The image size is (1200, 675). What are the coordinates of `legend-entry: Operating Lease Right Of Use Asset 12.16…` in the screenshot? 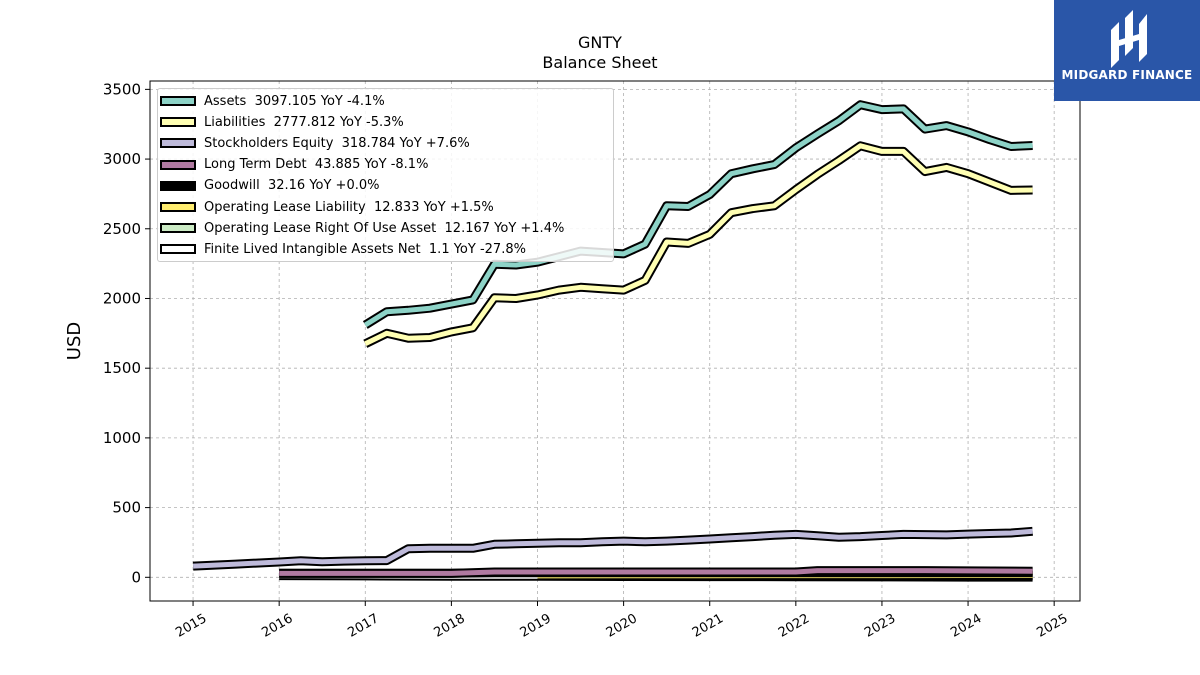 It's located at (361, 228).